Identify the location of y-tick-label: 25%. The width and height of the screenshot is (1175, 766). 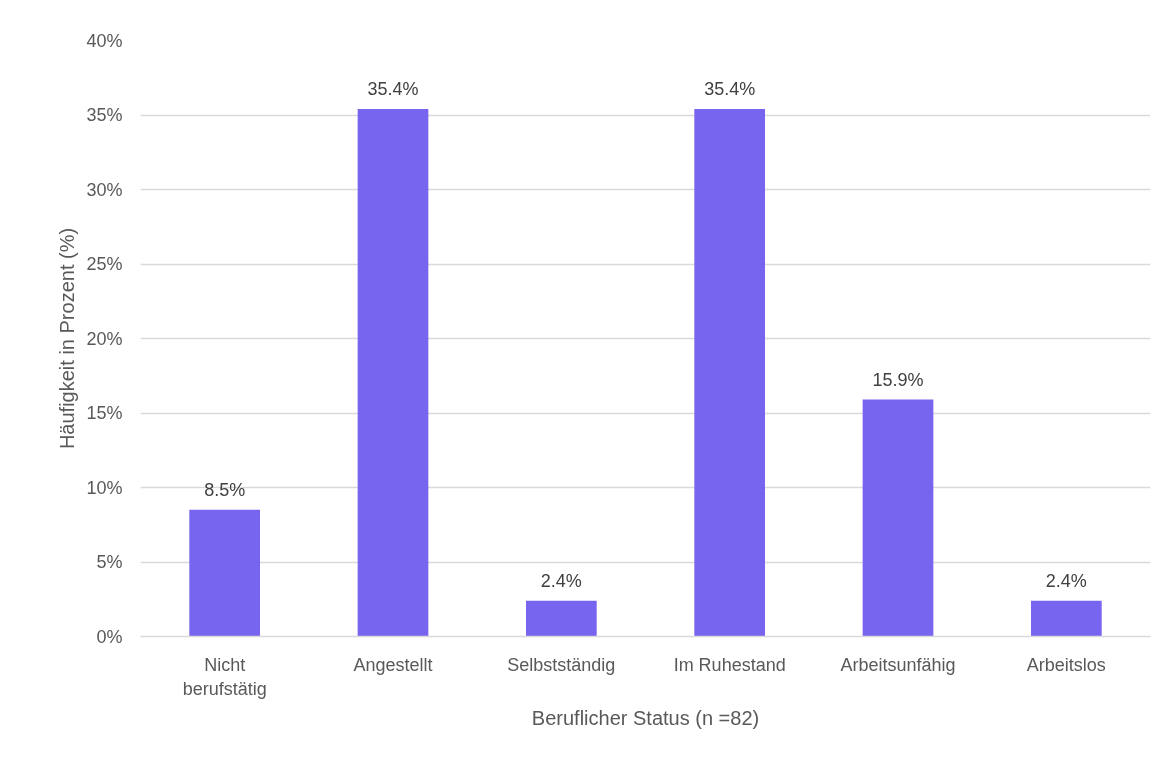
(104, 264).